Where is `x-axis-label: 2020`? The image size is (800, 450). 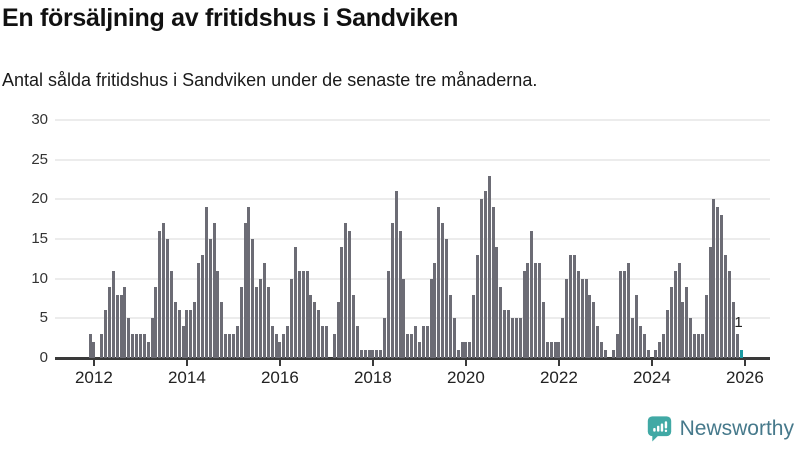
x-axis-label: 2020 is located at coordinates (465, 377).